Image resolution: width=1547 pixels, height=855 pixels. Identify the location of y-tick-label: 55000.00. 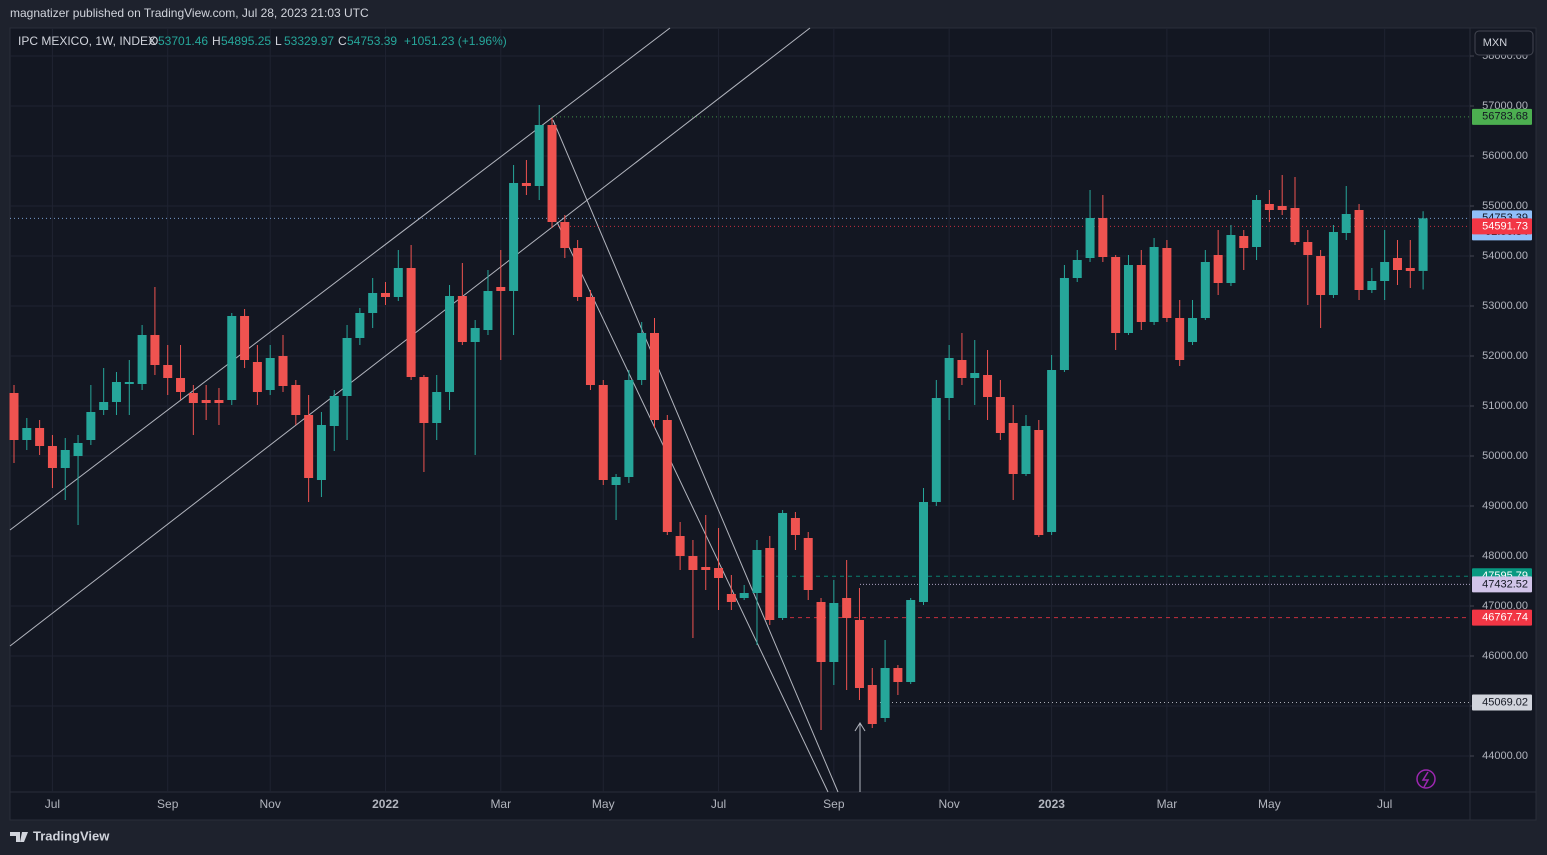
(1505, 206).